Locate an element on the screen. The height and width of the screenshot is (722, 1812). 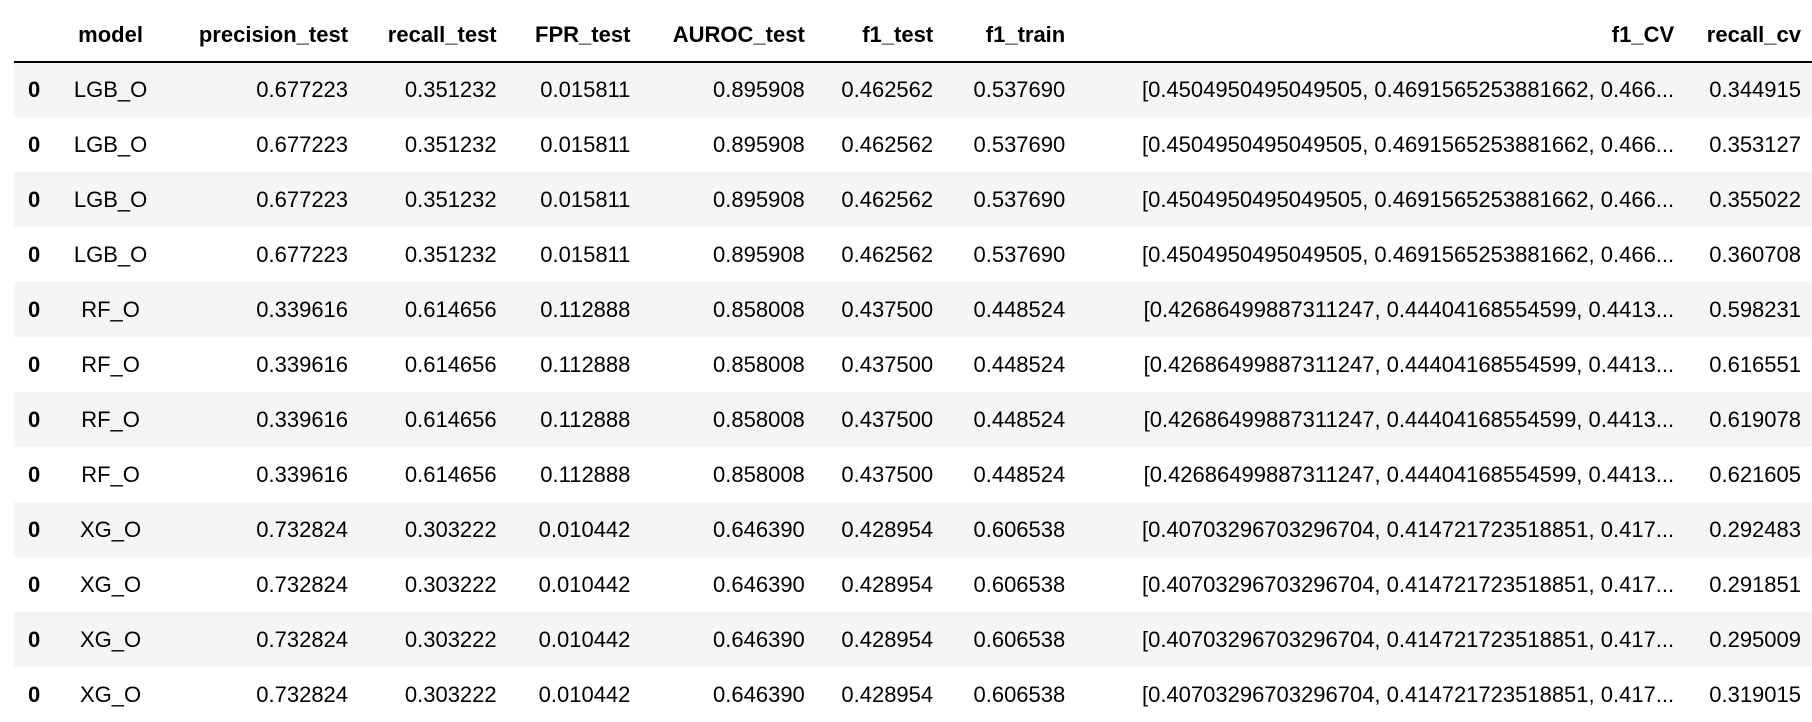
column-header-auroc-test: AUROC_test is located at coordinates (728, 36).